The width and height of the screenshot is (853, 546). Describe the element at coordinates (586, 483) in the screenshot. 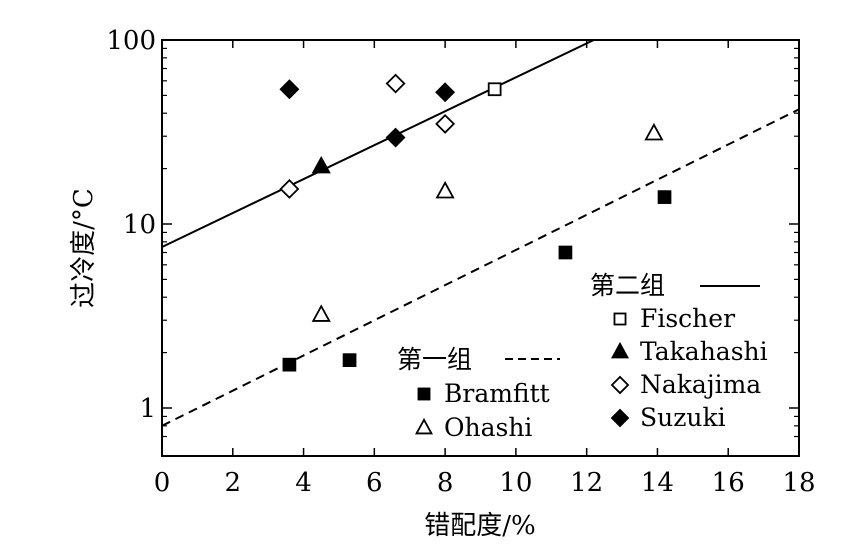

I see `x-tick-label: 12` at that location.